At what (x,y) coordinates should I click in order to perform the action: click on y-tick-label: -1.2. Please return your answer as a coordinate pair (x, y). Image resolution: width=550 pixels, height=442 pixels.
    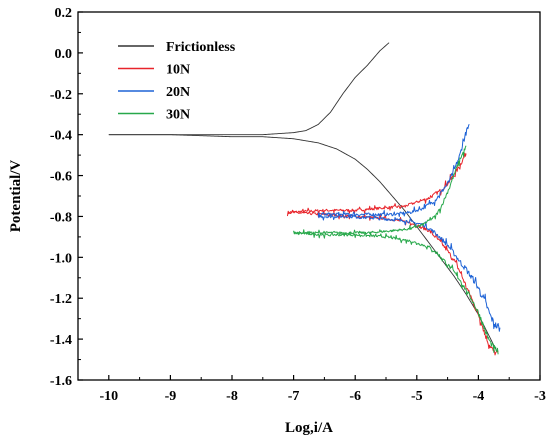
    Looking at the image, I should click on (61, 299).